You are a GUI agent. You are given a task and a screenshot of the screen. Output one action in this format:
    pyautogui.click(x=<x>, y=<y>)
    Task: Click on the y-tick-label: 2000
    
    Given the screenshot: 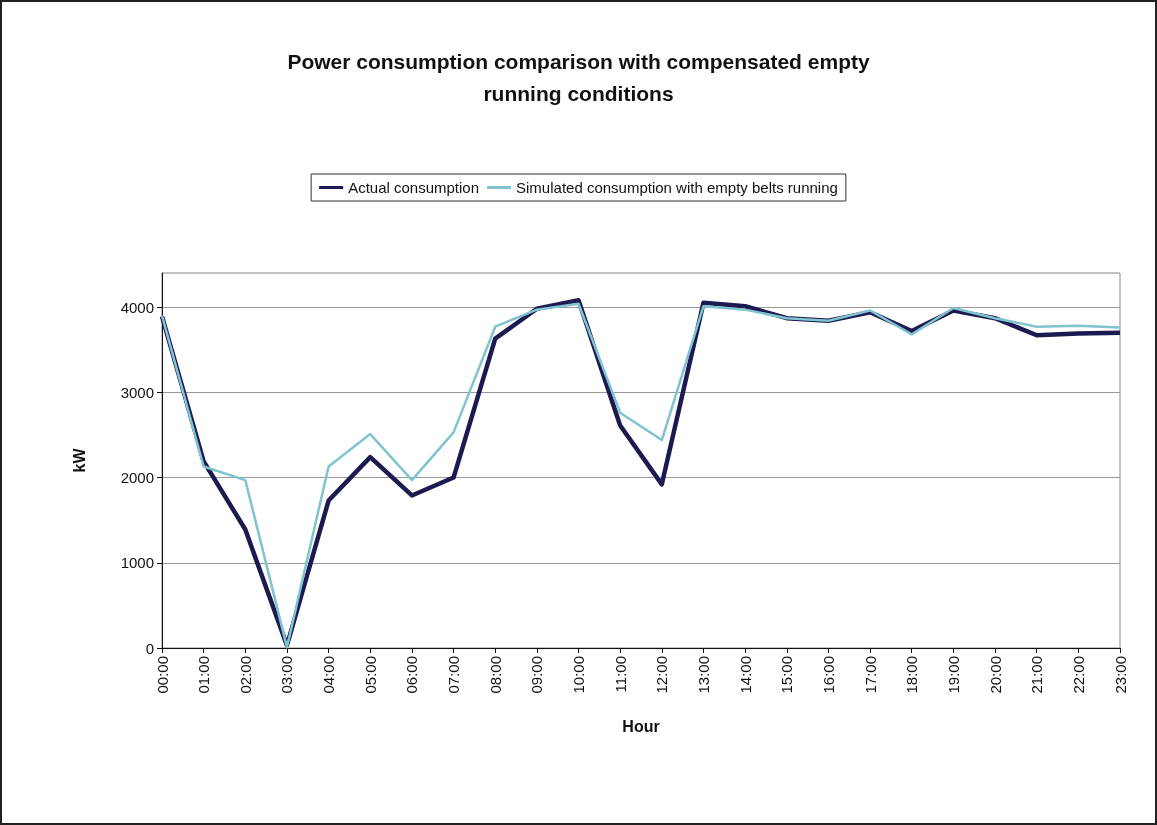 What is the action you would take?
    pyautogui.click(x=137, y=478)
    